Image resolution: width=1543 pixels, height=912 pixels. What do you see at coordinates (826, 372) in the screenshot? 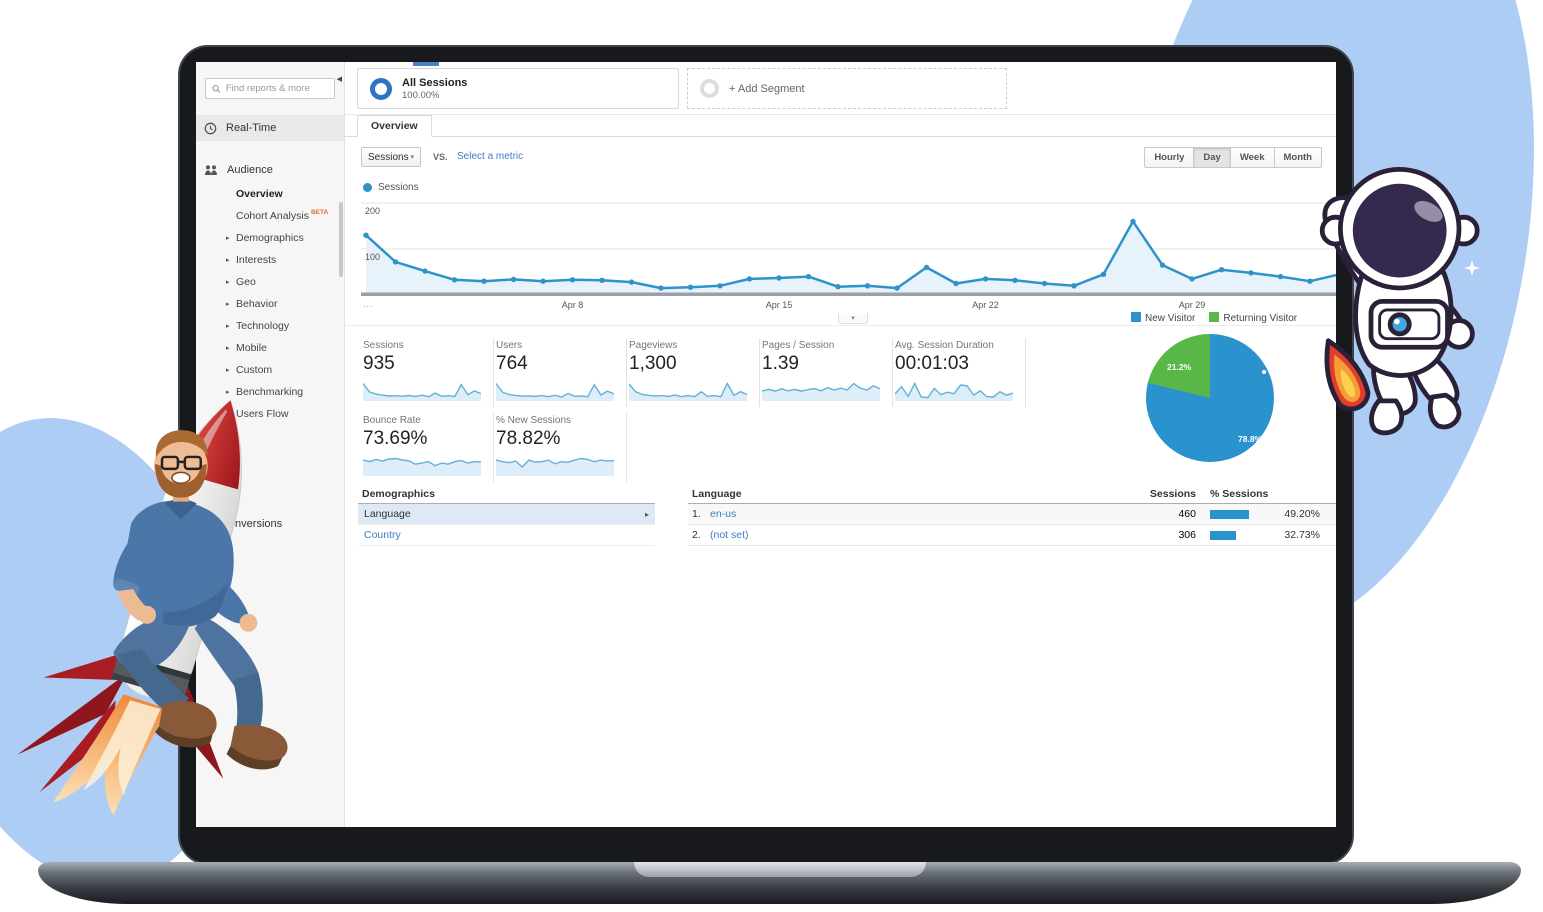
I see `scorecard-pages-per-session: Pages / Session 1.39` at bounding box center [826, 372].